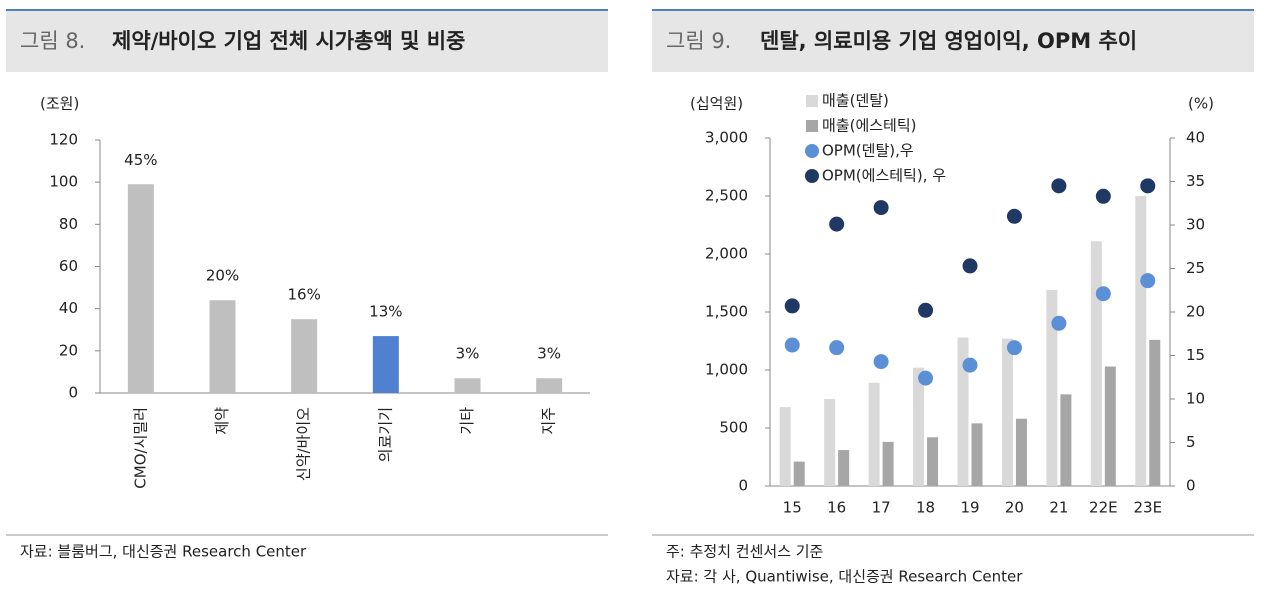 This screenshot has width=1264, height=593. I want to click on share-label: 45%, so click(140, 160).